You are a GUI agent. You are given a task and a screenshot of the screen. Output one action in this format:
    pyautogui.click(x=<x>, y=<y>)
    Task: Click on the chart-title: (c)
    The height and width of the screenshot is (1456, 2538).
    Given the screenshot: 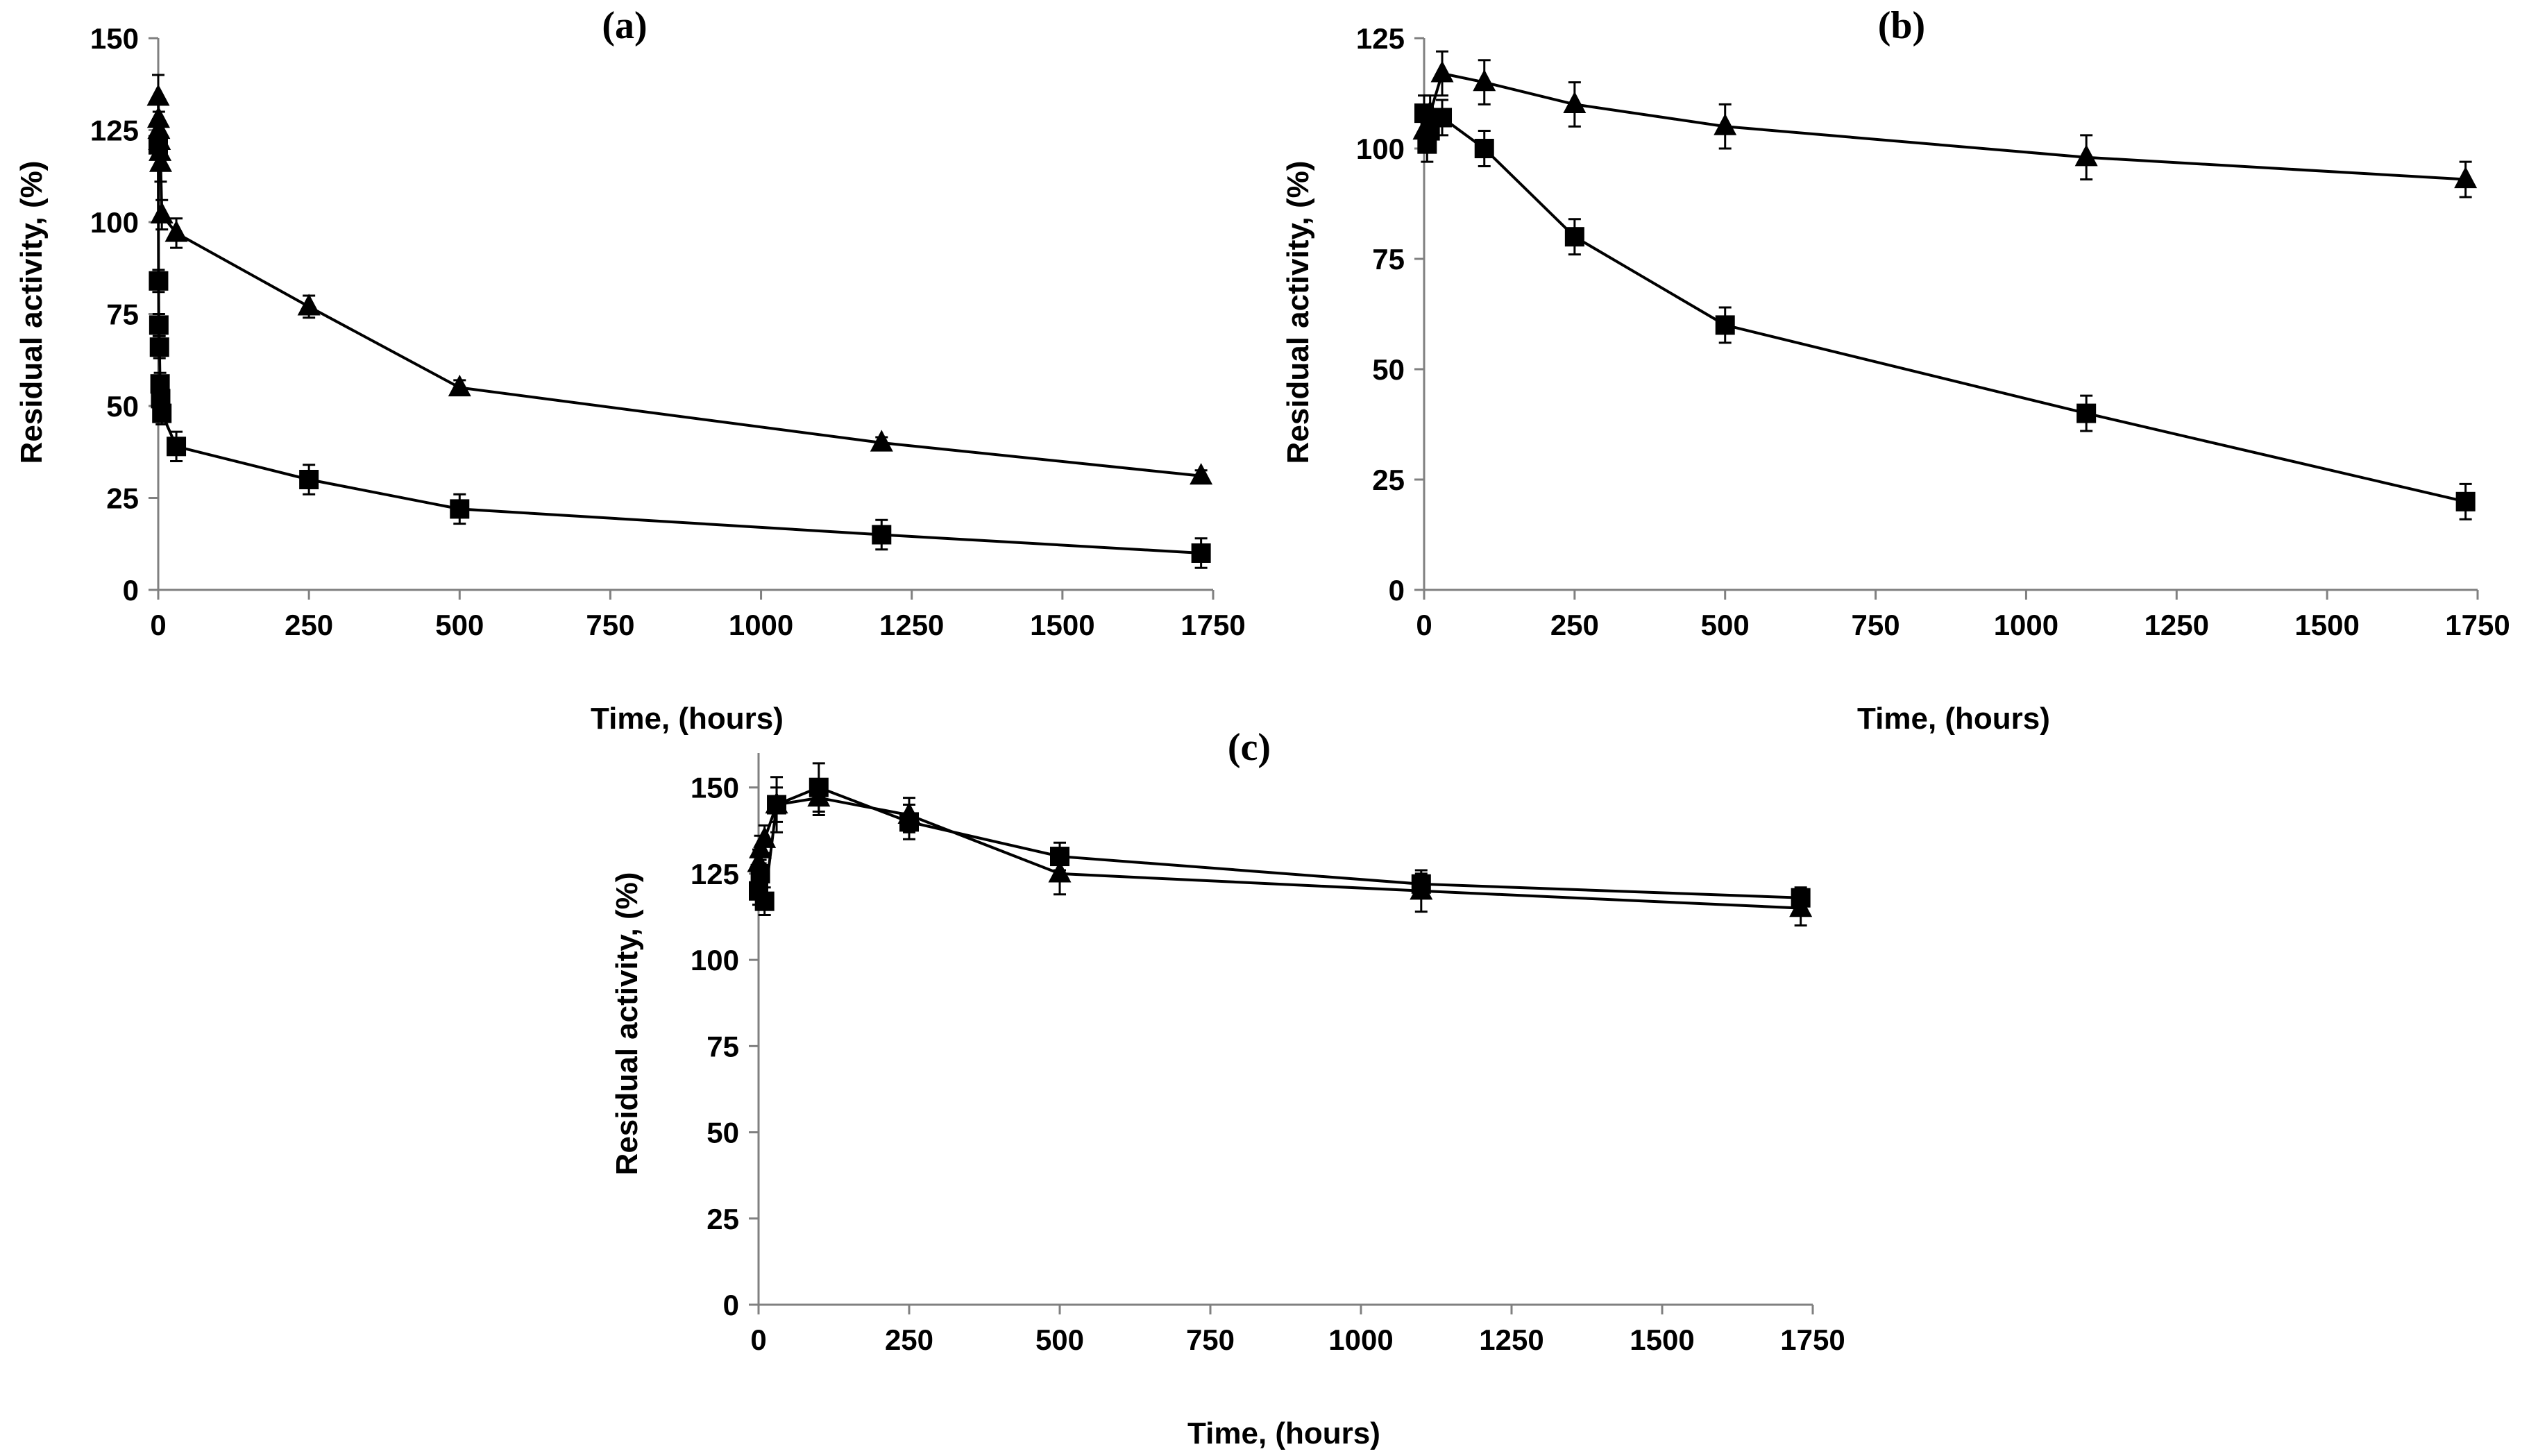 What is the action you would take?
    pyautogui.click(x=1249, y=747)
    